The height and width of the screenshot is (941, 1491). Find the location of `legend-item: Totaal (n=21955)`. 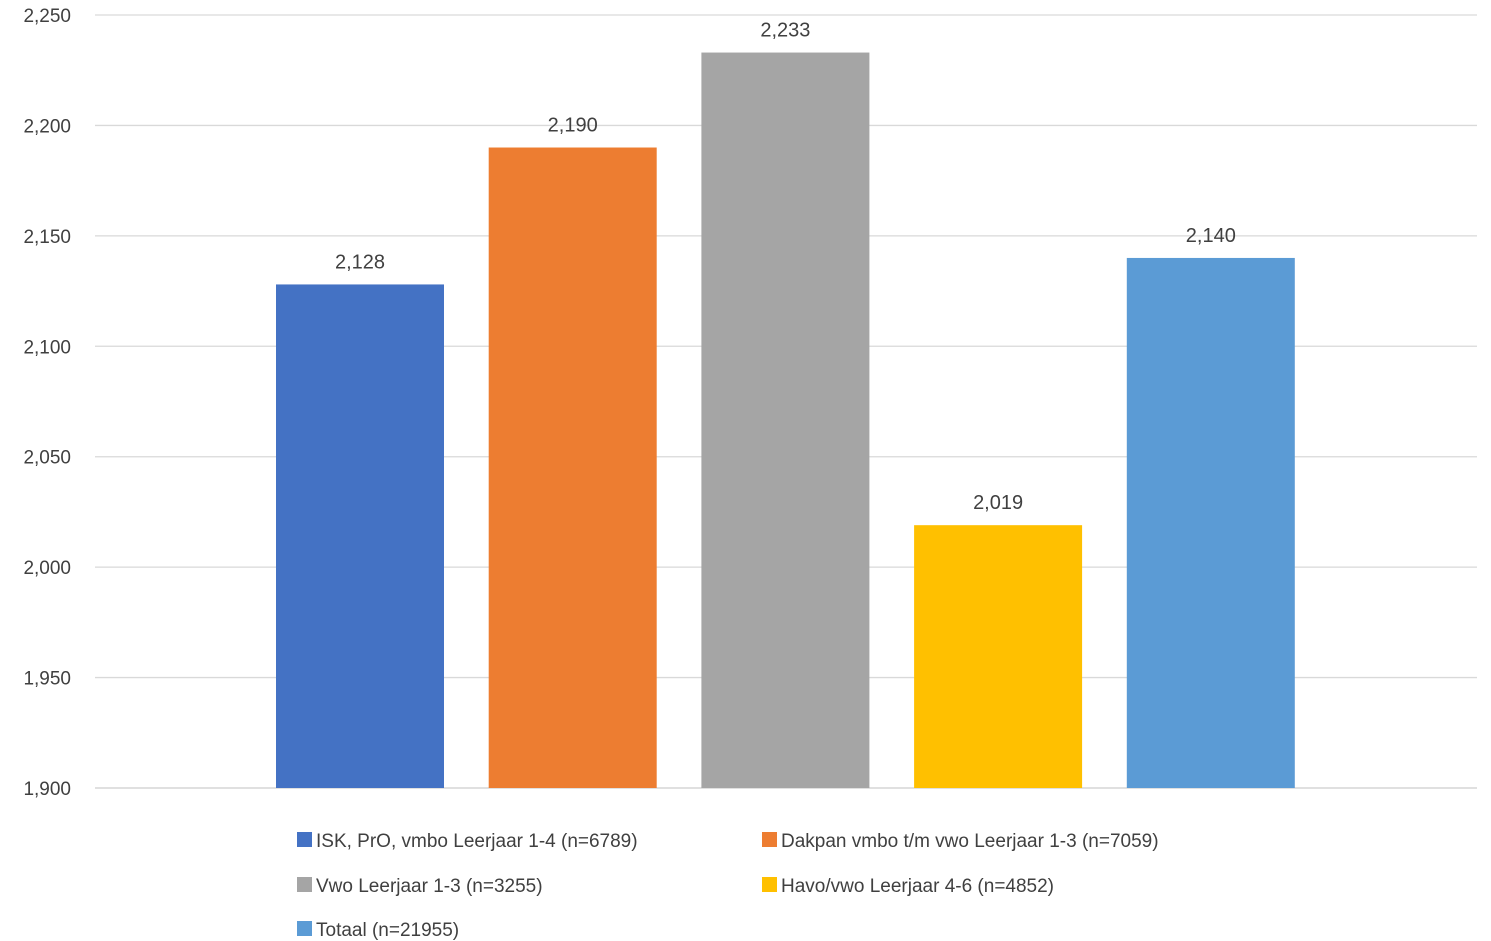

legend-item: Totaal (n=21955) is located at coordinates (378, 930).